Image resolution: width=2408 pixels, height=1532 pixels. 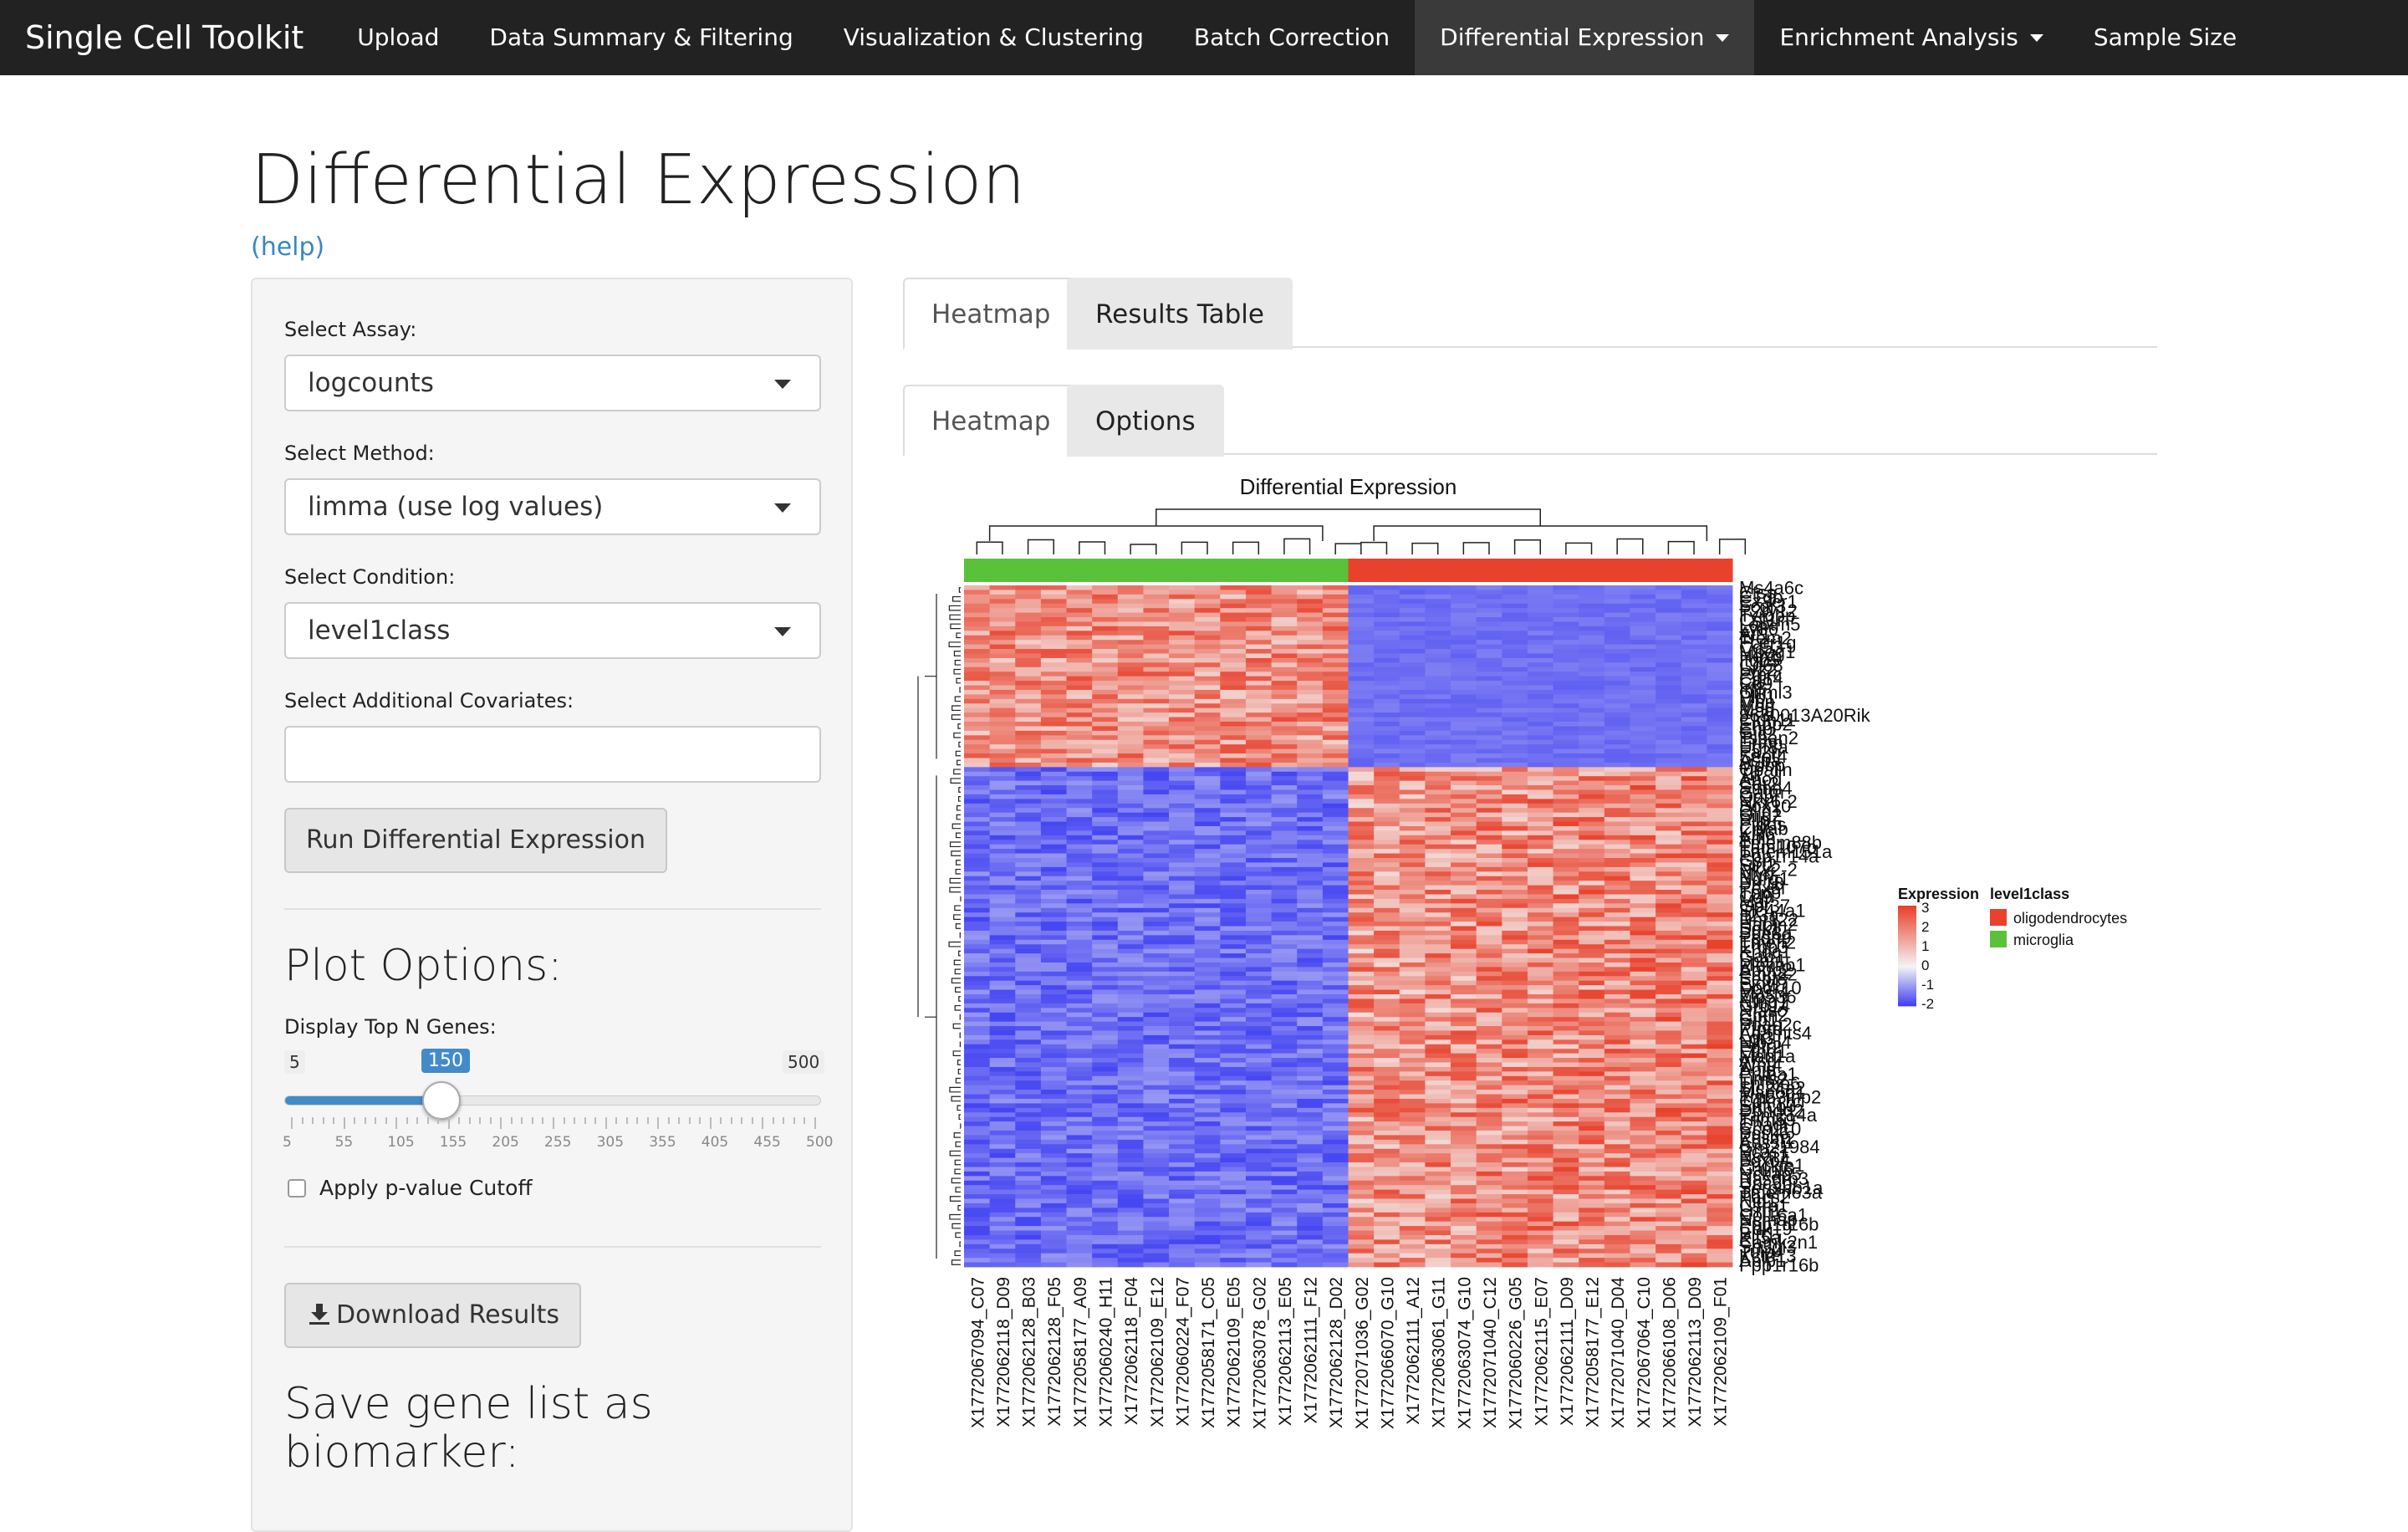 I want to click on gene-label: Sept4, so click(x=1764, y=756).